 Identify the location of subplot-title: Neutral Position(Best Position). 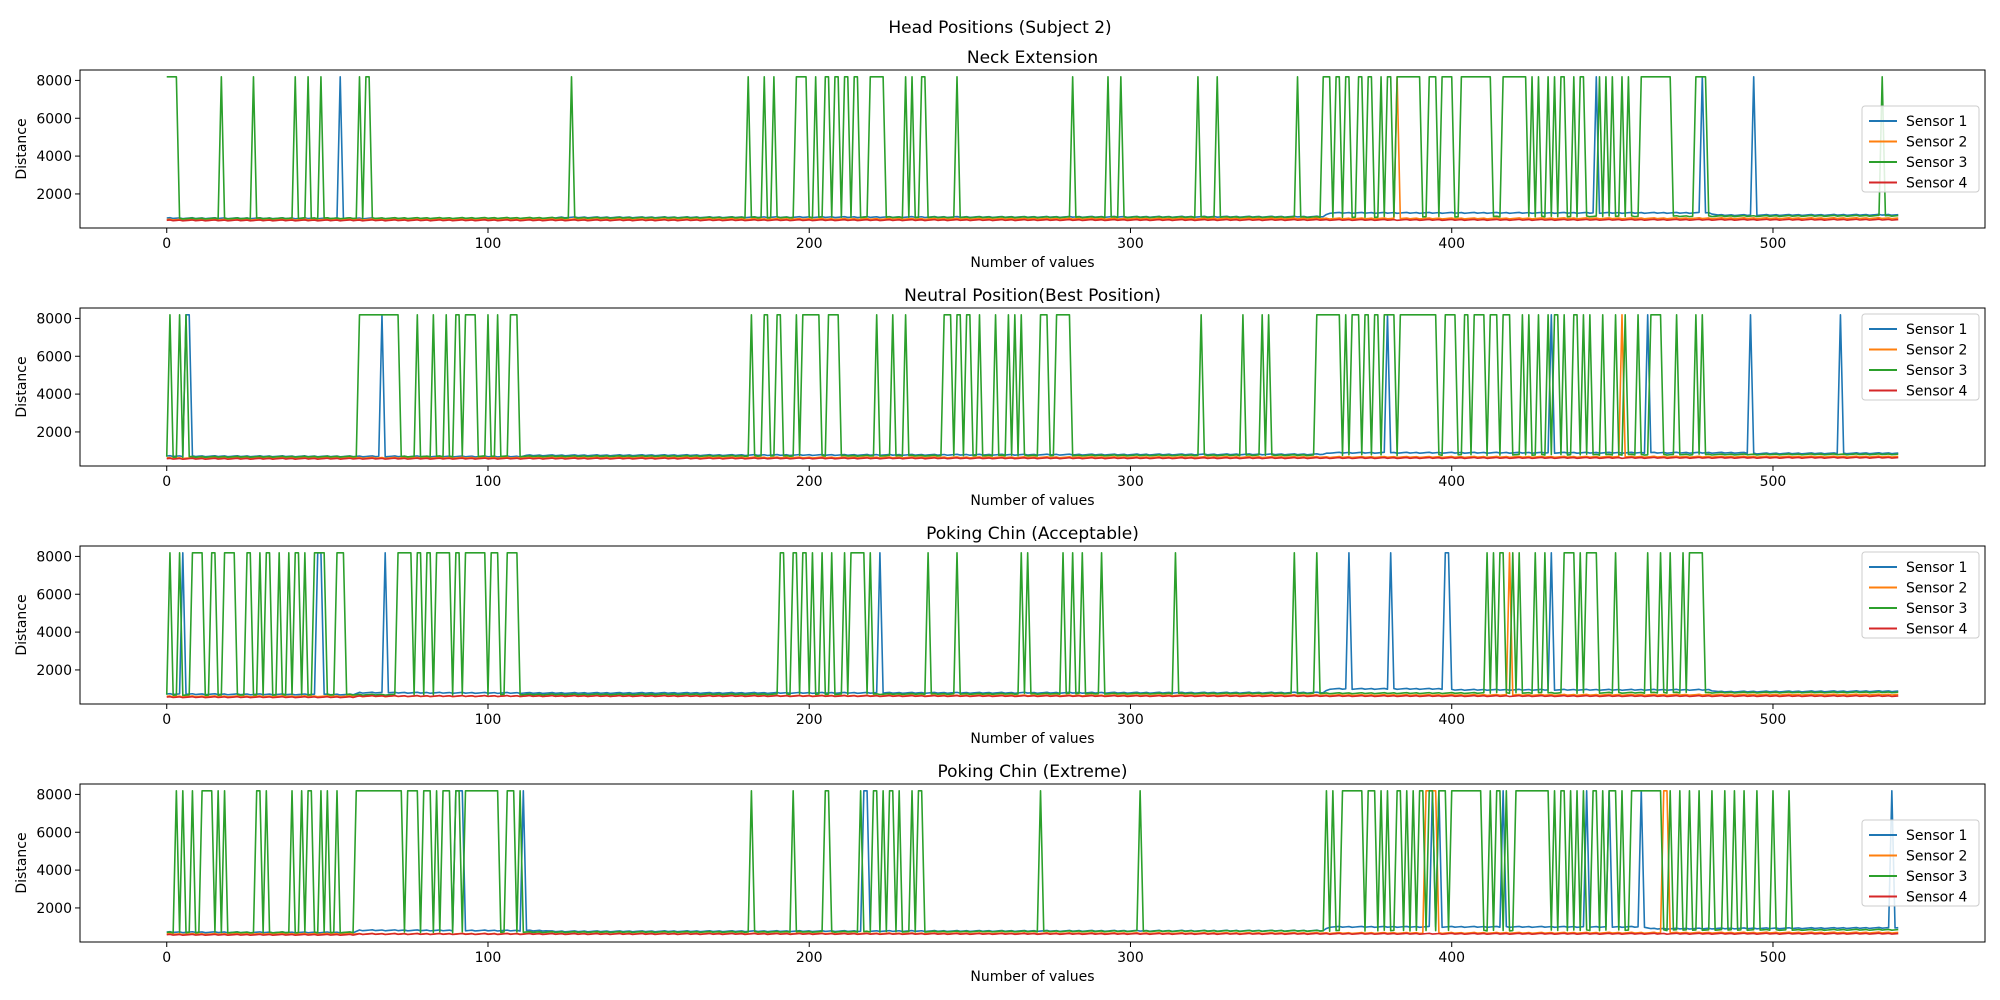
(1032, 296).